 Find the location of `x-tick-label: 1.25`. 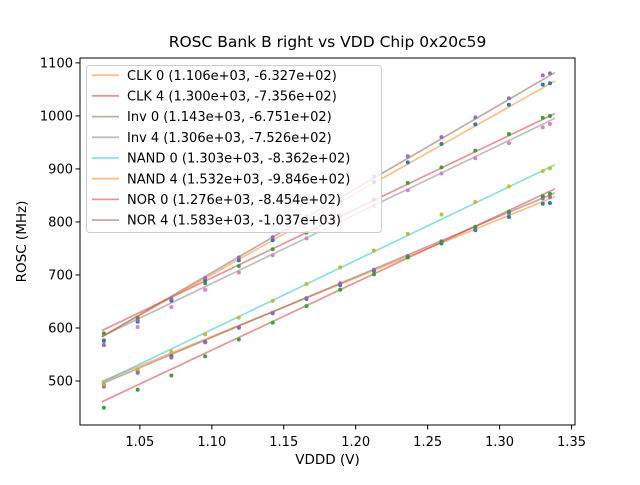

x-tick-label: 1.25 is located at coordinates (427, 442).